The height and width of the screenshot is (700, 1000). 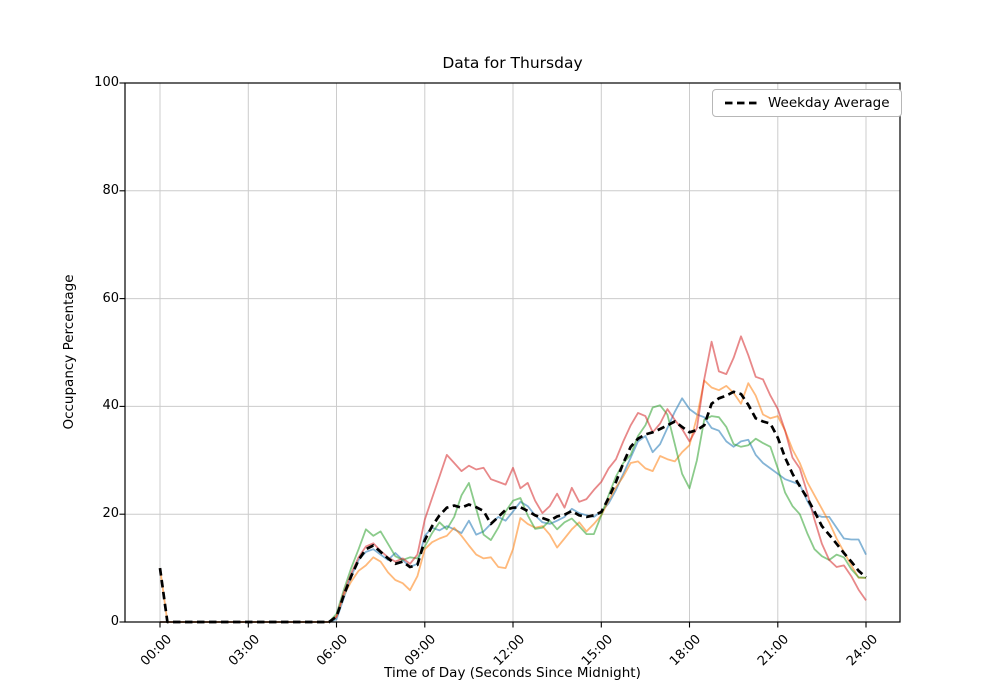 What do you see at coordinates (110, 406) in the screenshot?
I see `y-tick-label: 40` at bounding box center [110, 406].